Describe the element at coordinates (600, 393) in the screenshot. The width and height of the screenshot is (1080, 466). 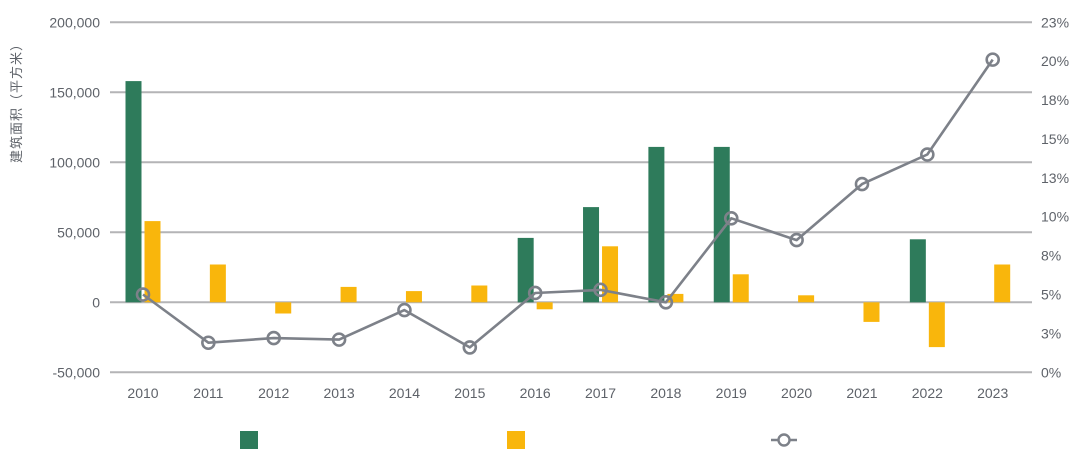
I see `x-axis-year-label: 2017` at that location.